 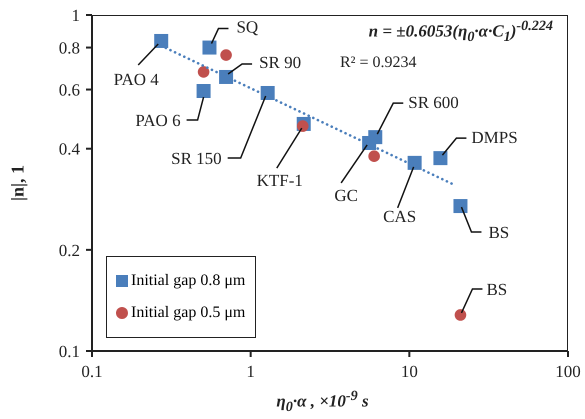 What do you see at coordinates (158, 120) in the screenshot?
I see `annotation: PAO 6` at bounding box center [158, 120].